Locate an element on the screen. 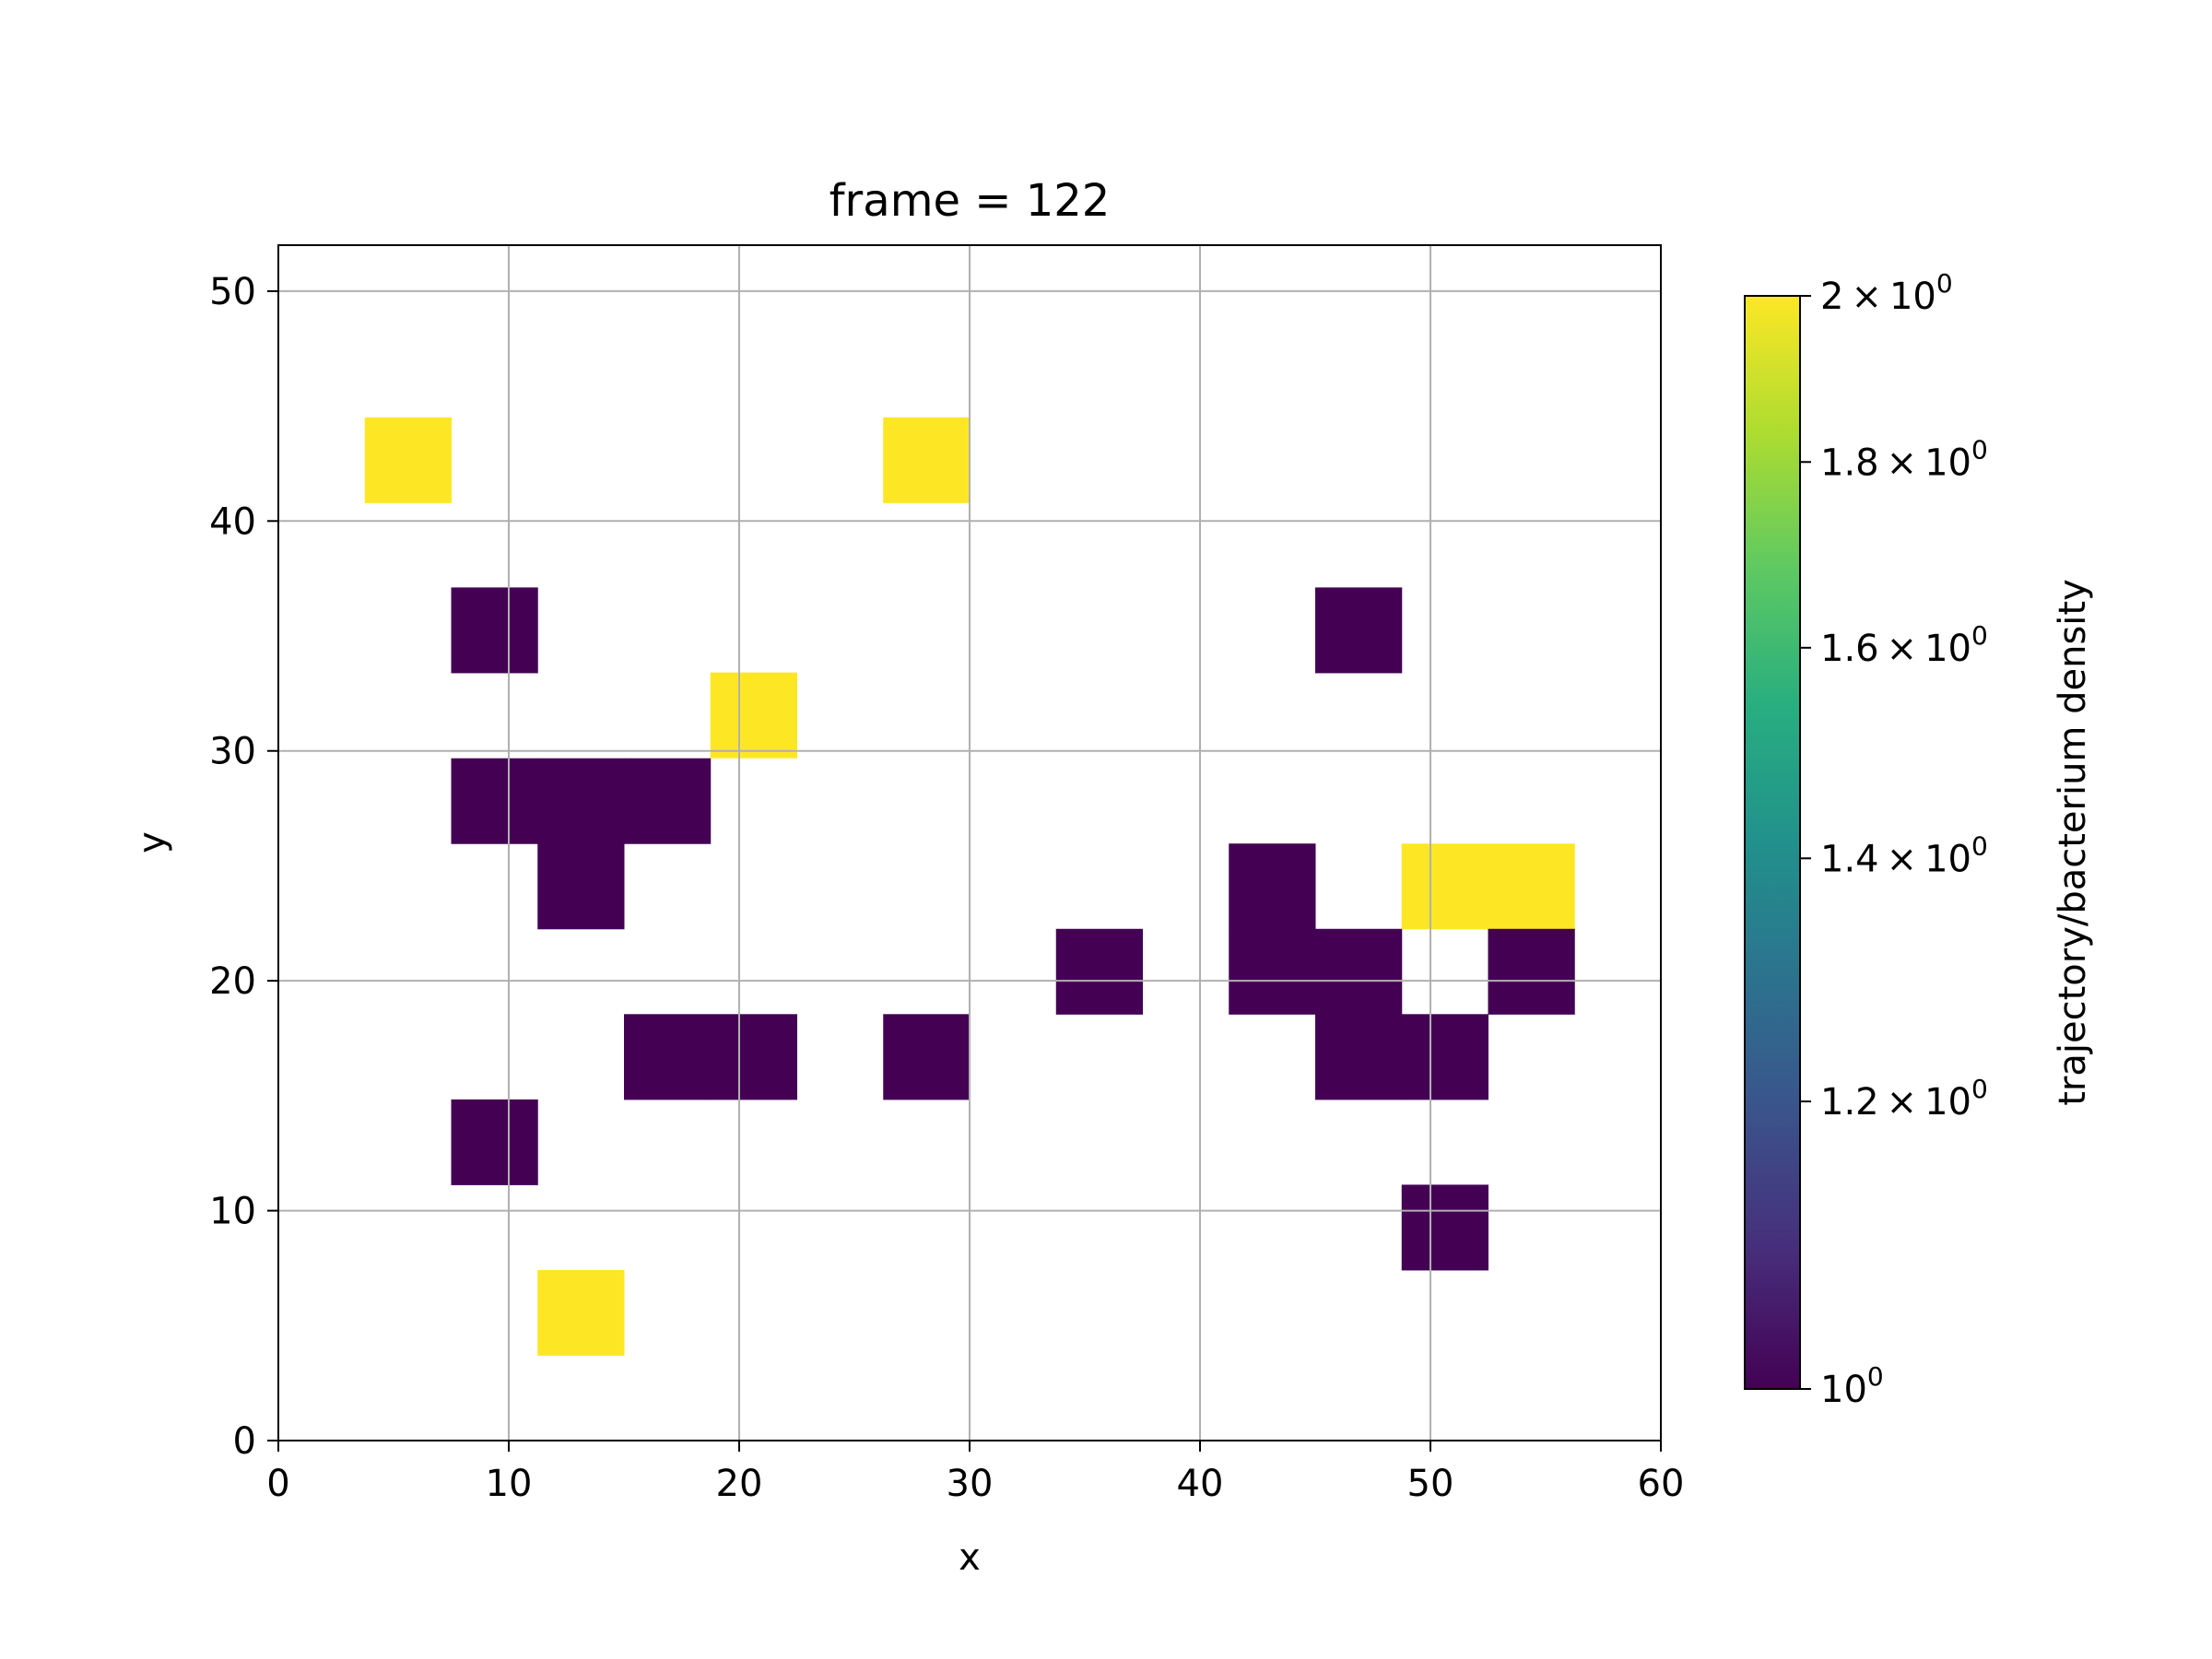  chart-title: frame = 122 is located at coordinates (970, 201).